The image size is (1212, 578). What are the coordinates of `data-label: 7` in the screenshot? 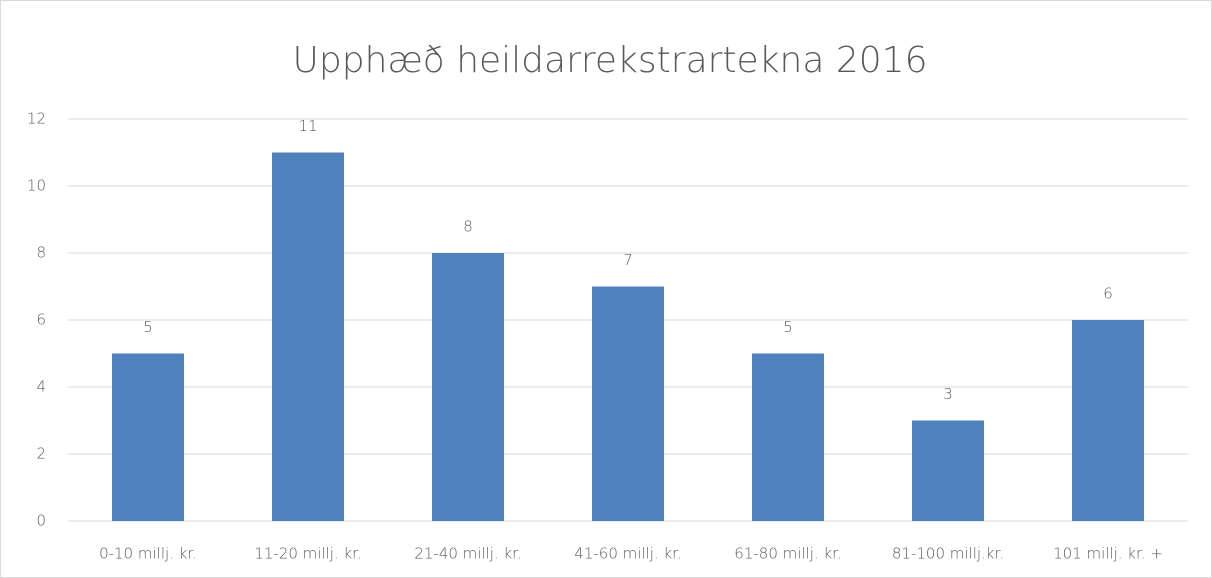 It's located at (628, 260).